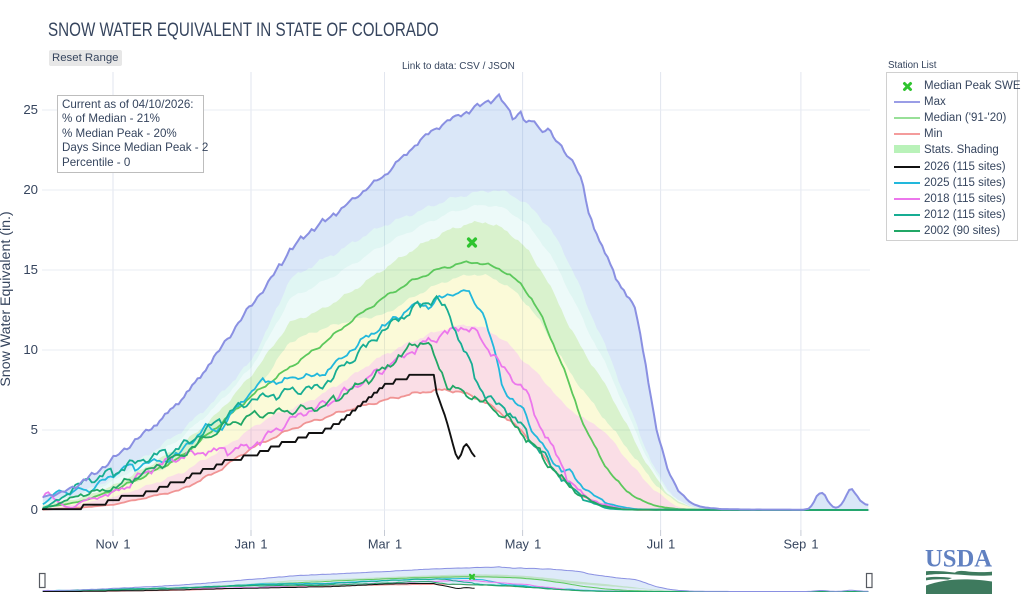 The width and height of the screenshot is (1023, 597). What do you see at coordinates (30, 269) in the screenshot?
I see `svg-text: 15` at bounding box center [30, 269].